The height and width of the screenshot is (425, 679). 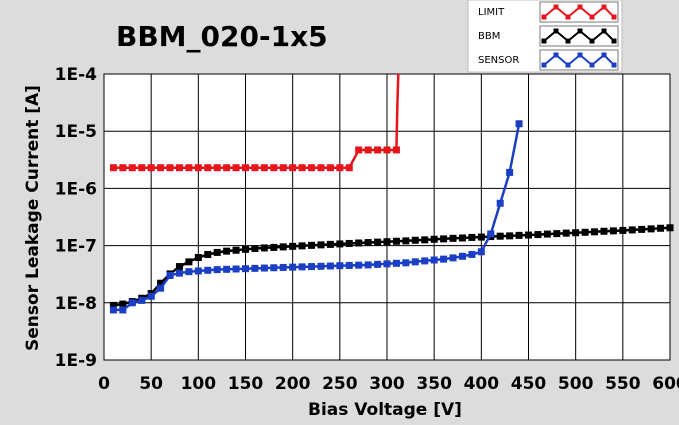 What do you see at coordinates (498, 60) in the screenshot?
I see `legend-label-sensor: SENSOR` at bounding box center [498, 60].